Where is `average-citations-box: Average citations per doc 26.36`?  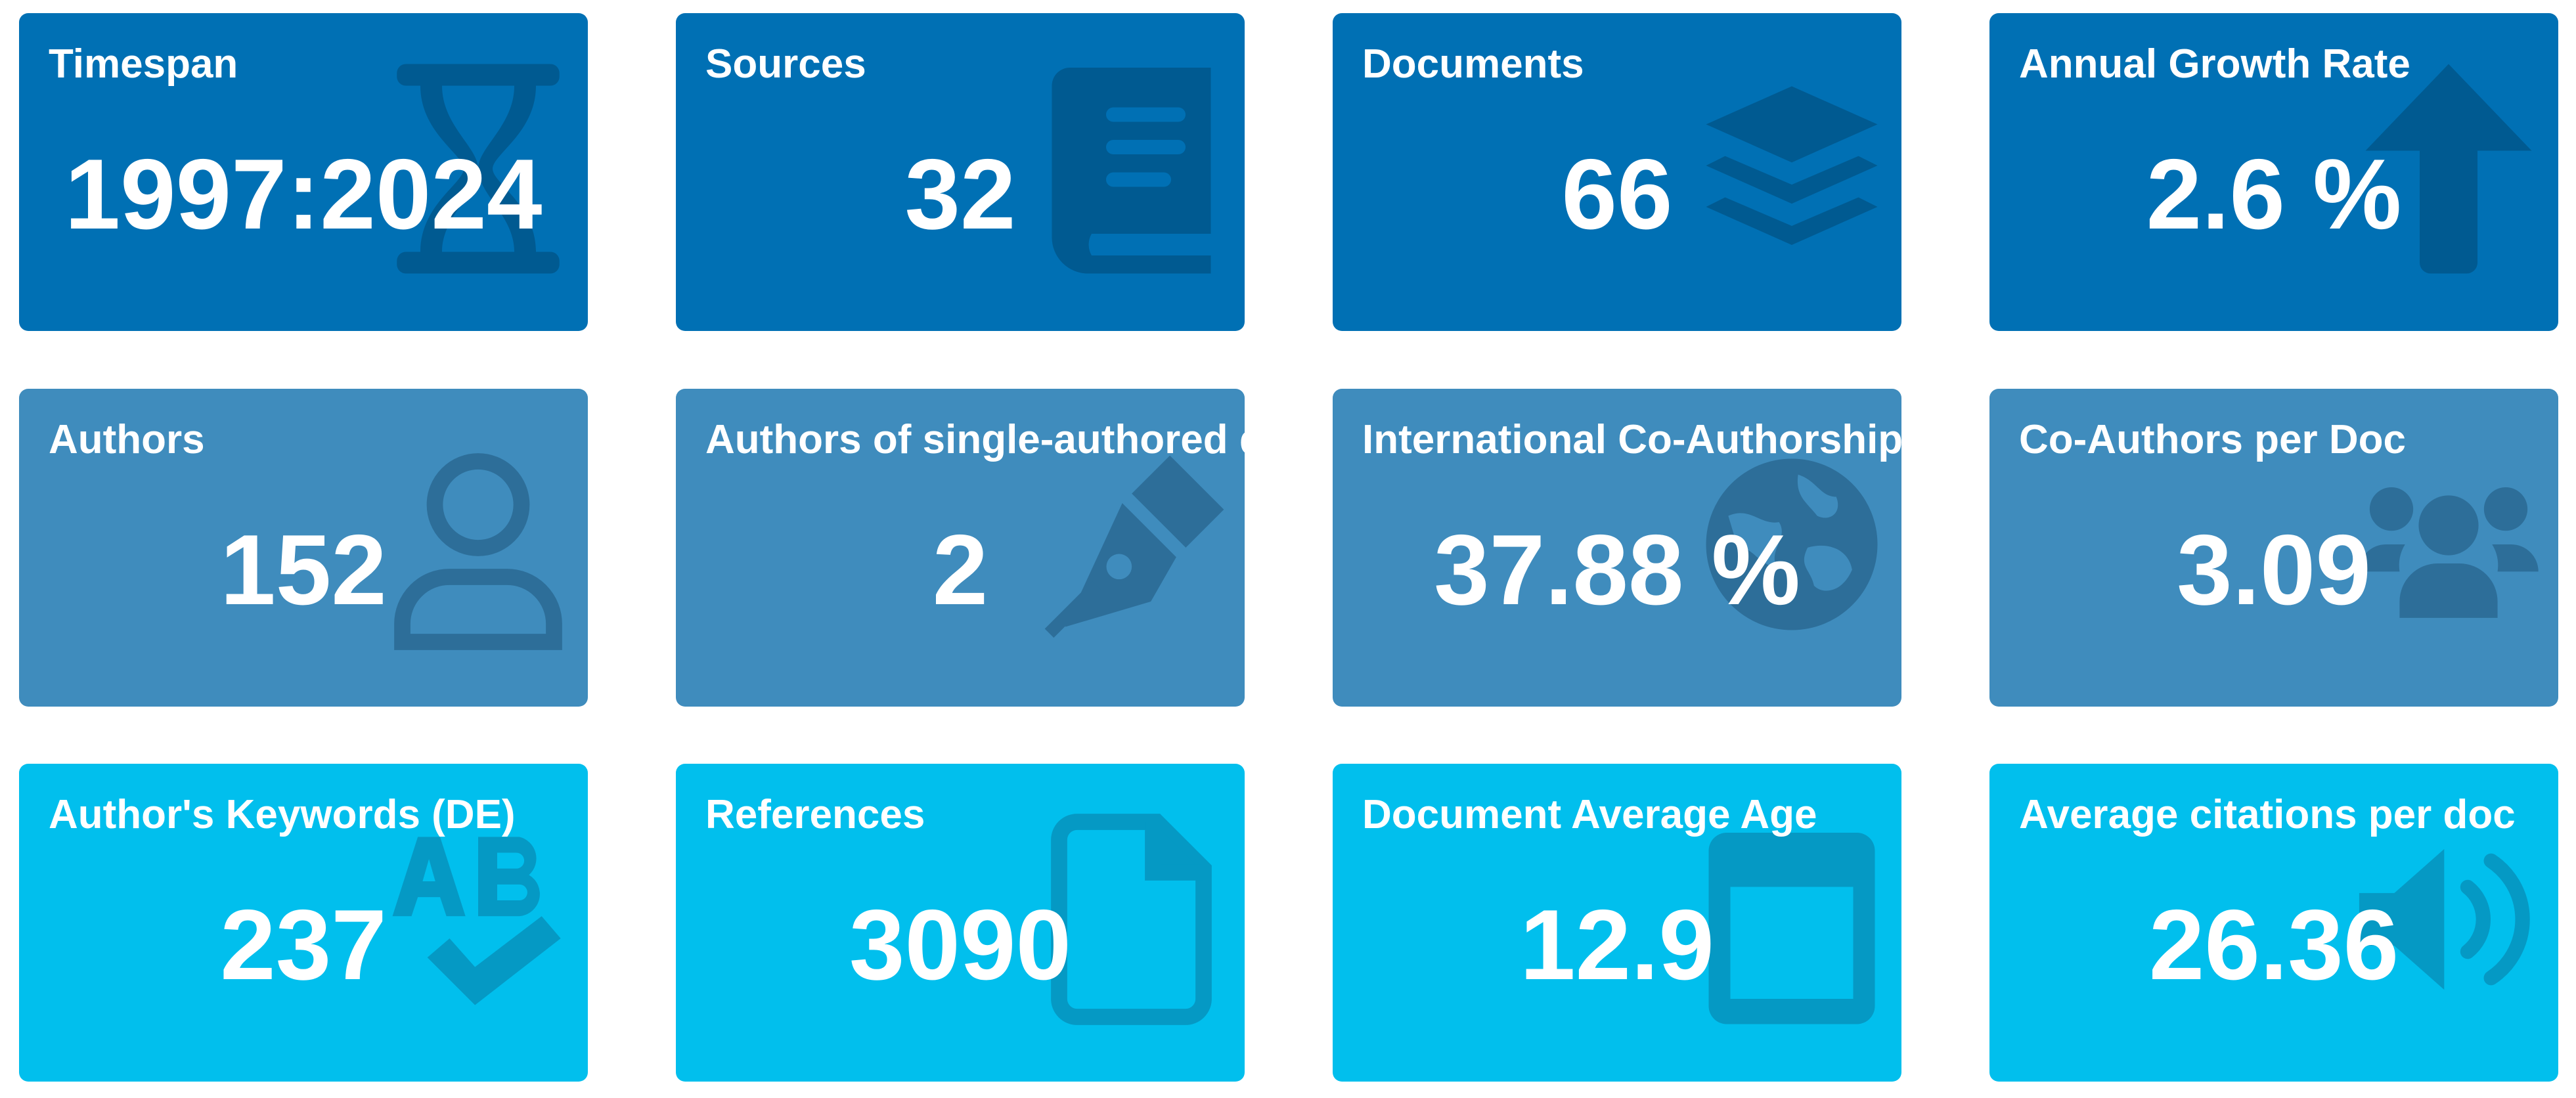
average-citations-box: Average citations per doc 26.36 is located at coordinates (2273, 923).